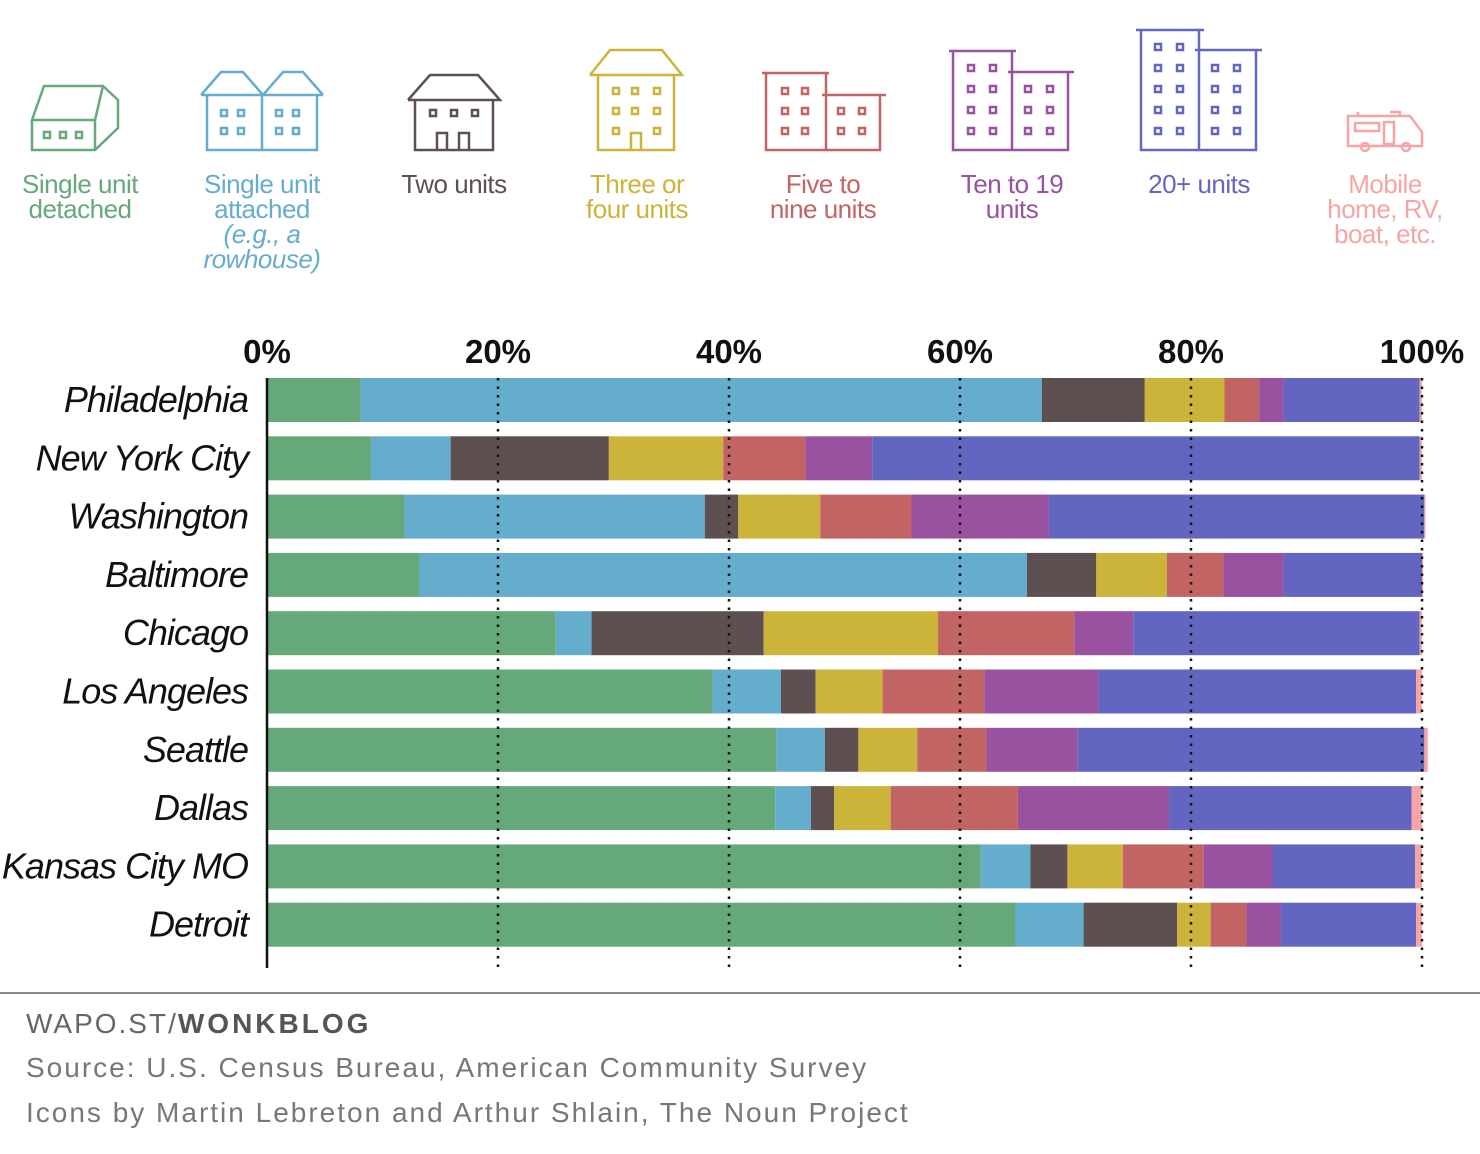  I want to click on legend-label: Three or four units, so click(637, 197).